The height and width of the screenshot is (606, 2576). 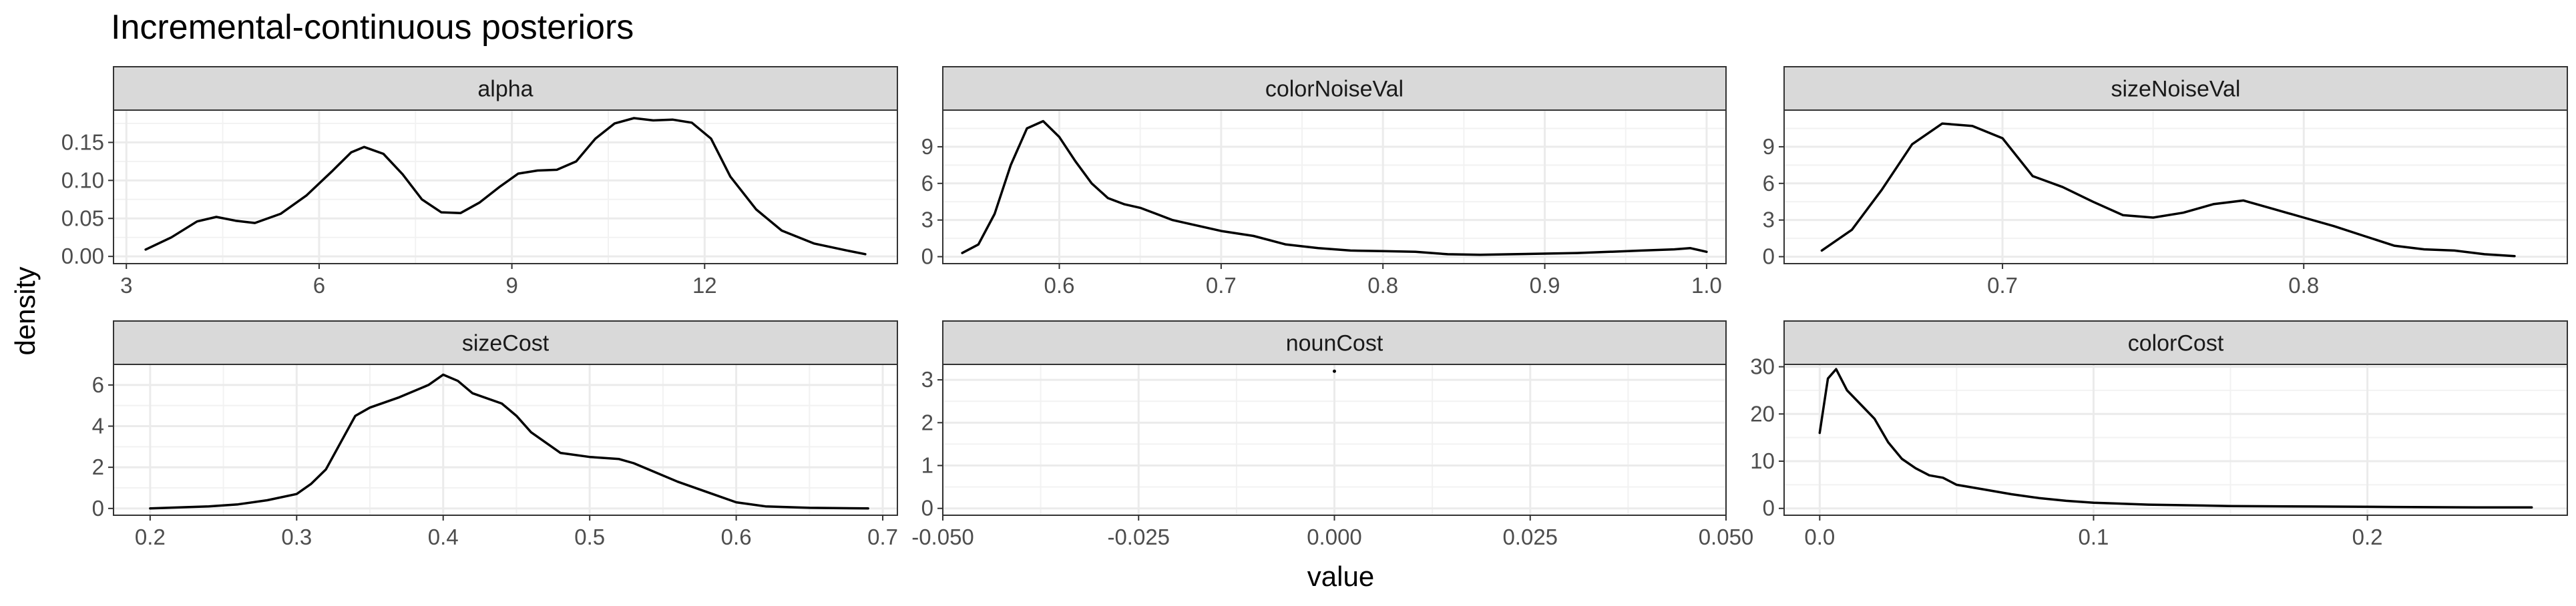 I want to click on facet-panel-colorCost: colorCost 0.0 0.1 0.2 0 10 20 30, so click(x=2159, y=434).